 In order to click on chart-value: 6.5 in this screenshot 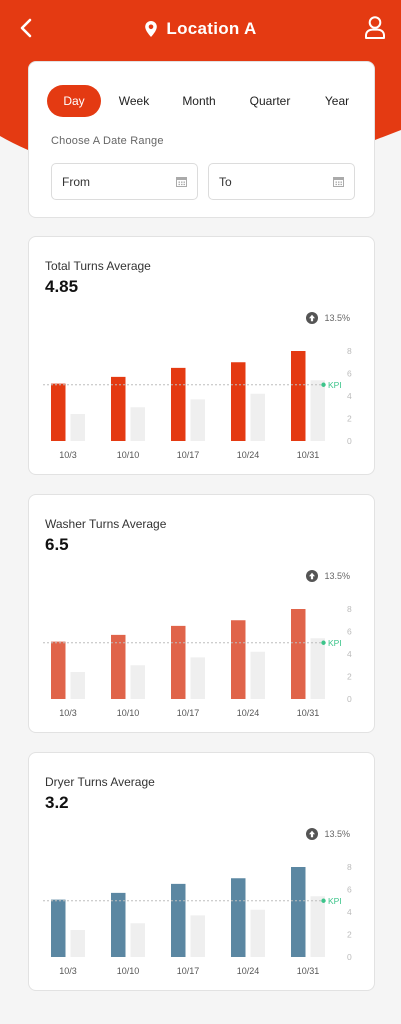, I will do `click(57, 544)`.